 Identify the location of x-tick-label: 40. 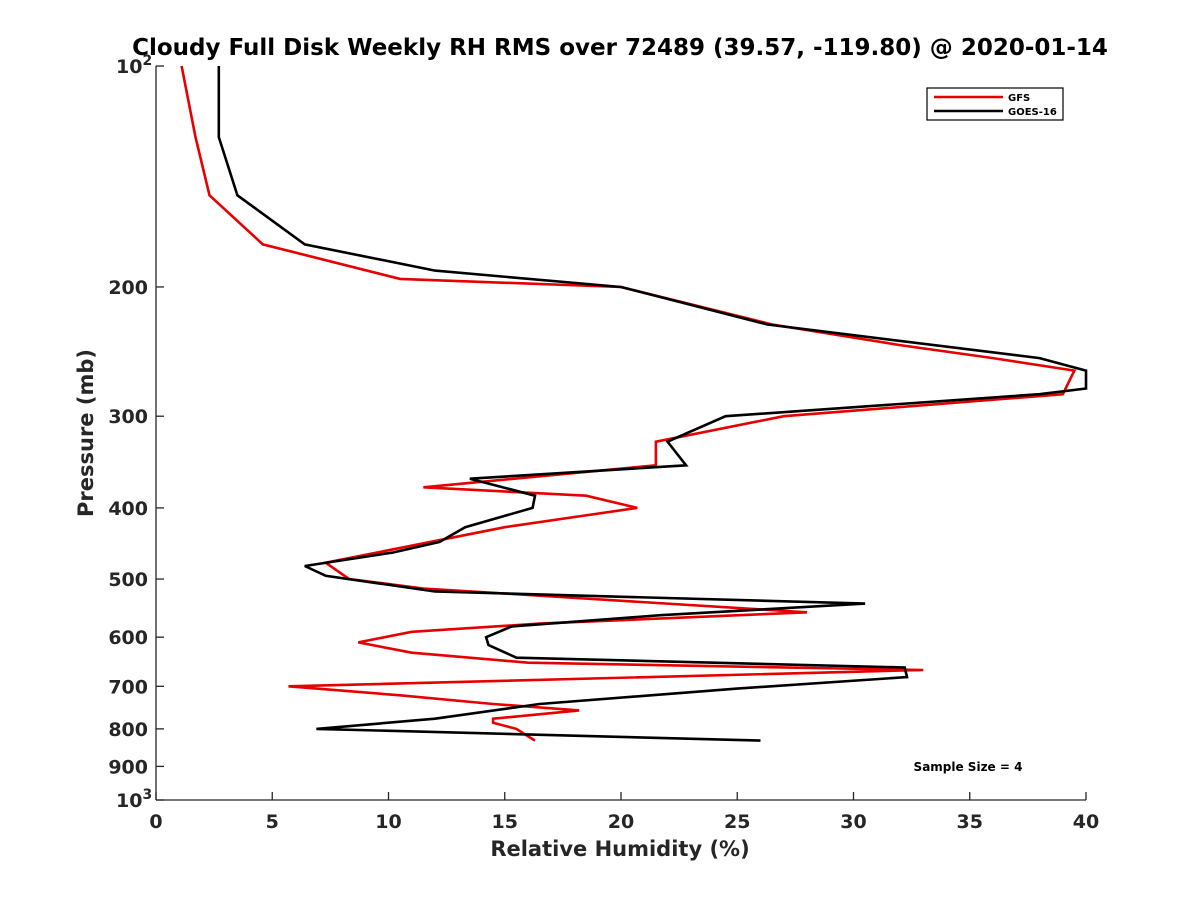
(1086, 822).